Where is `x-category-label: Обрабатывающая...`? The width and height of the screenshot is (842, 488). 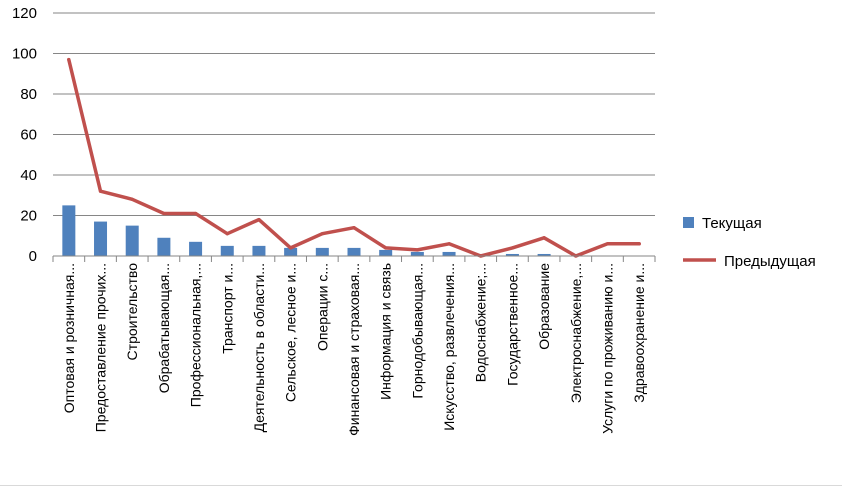 x-category-label: Обрабатывающая... is located at coordinates (164, 328).